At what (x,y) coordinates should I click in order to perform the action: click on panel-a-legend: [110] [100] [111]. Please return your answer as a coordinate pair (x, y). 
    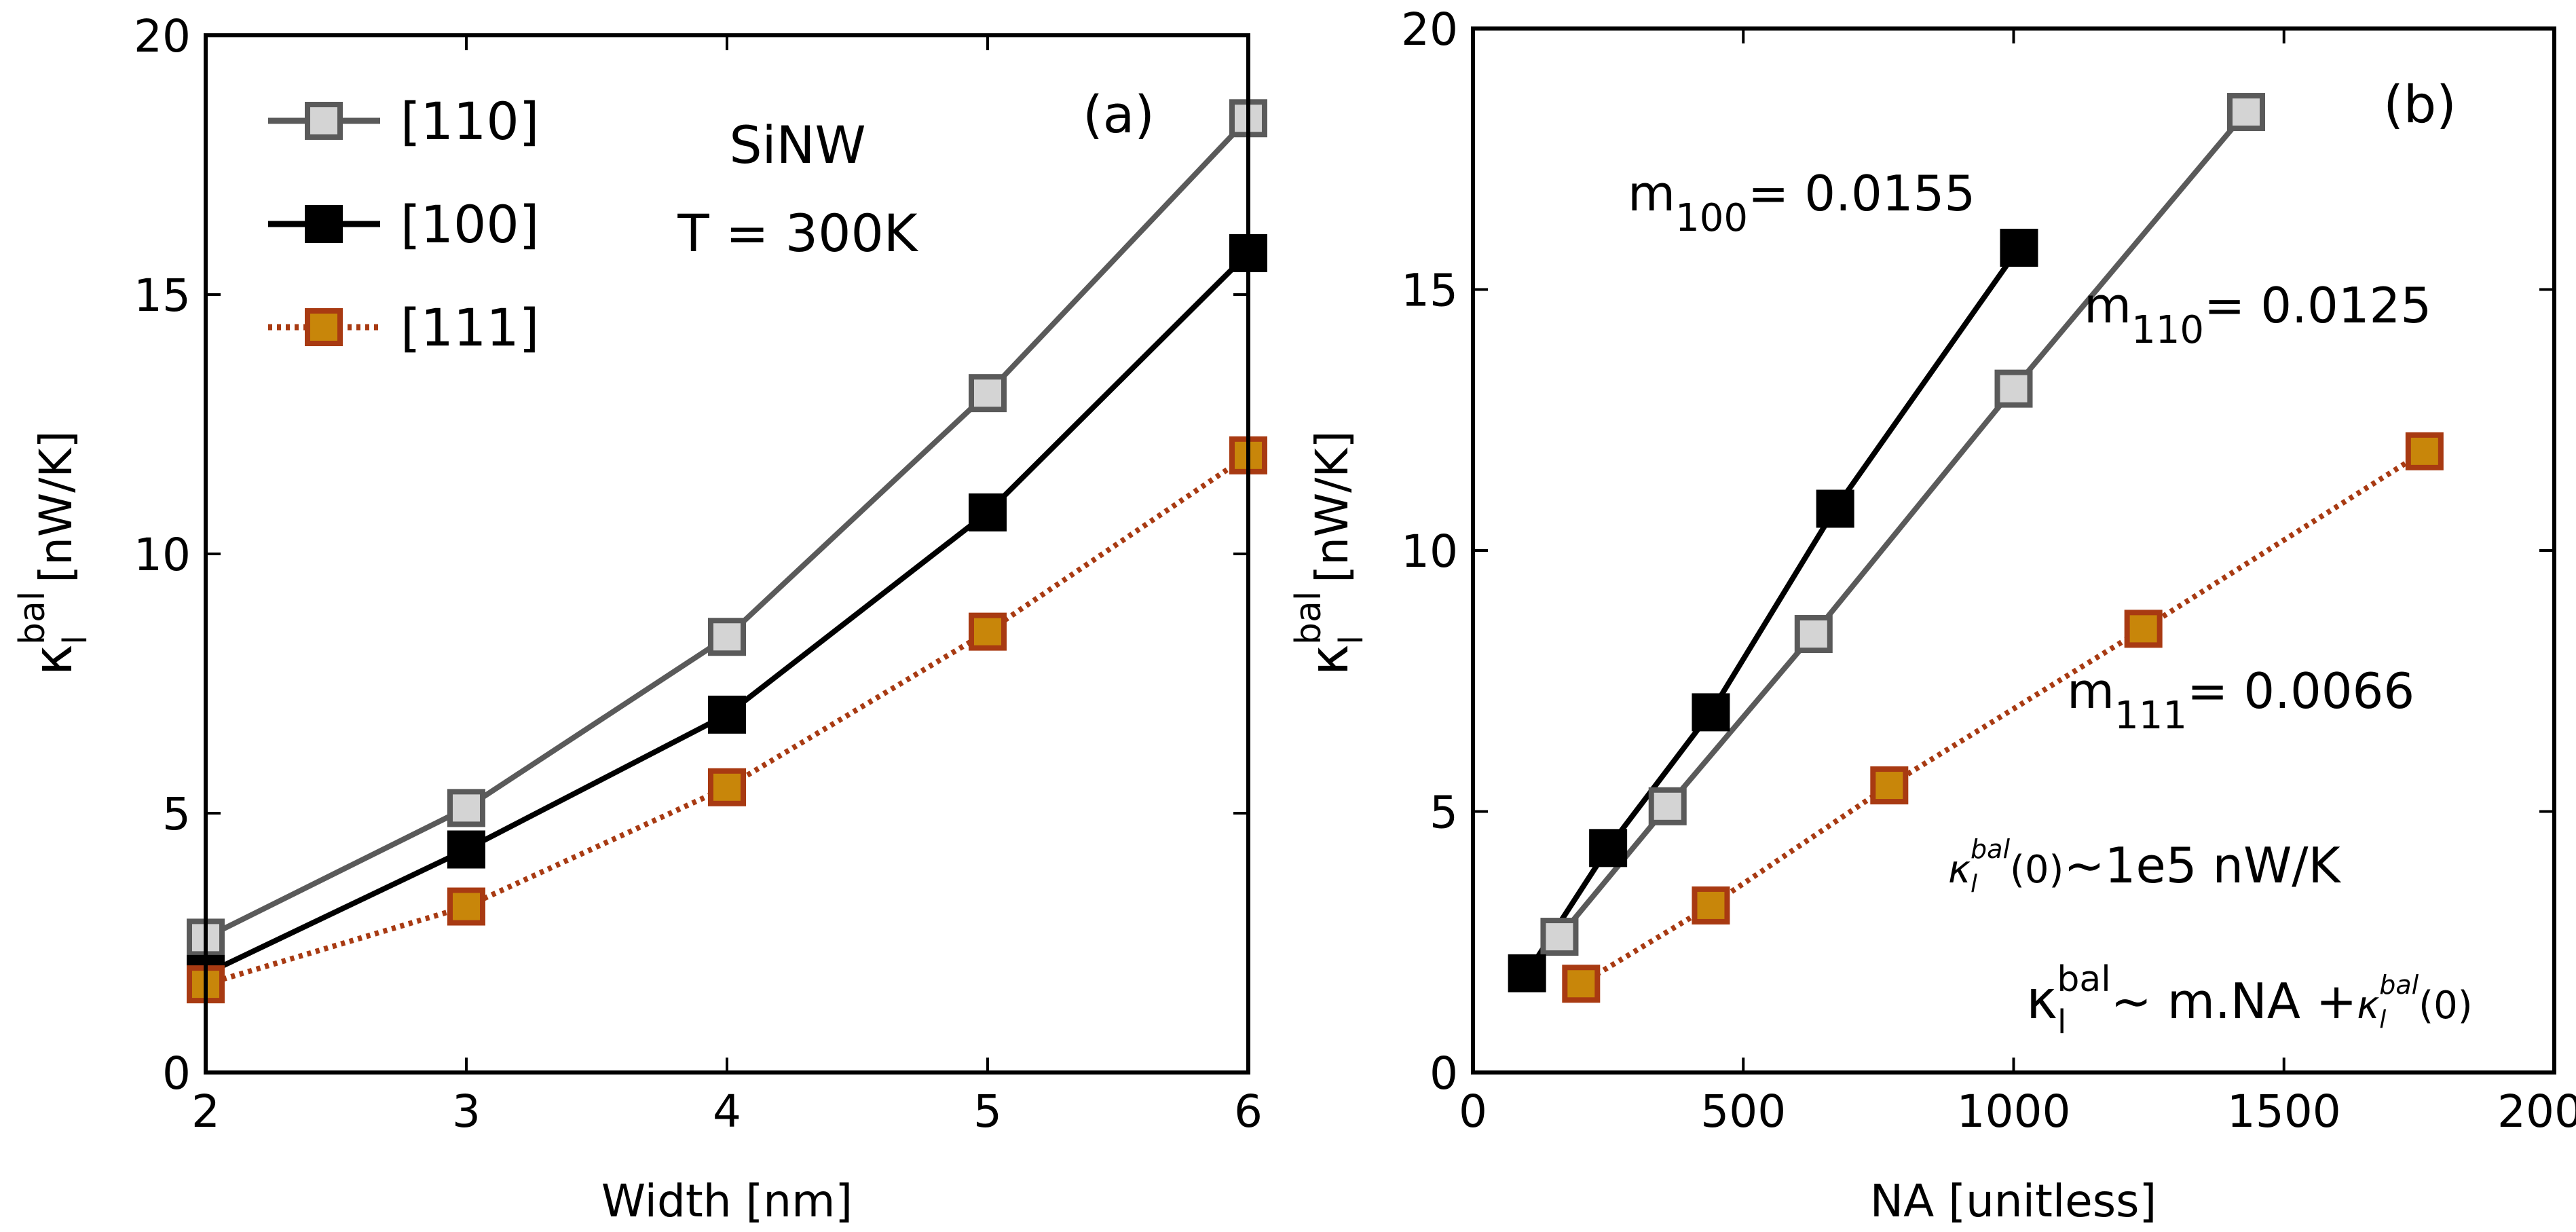
    Looking at the image, I should click on (404, 225).